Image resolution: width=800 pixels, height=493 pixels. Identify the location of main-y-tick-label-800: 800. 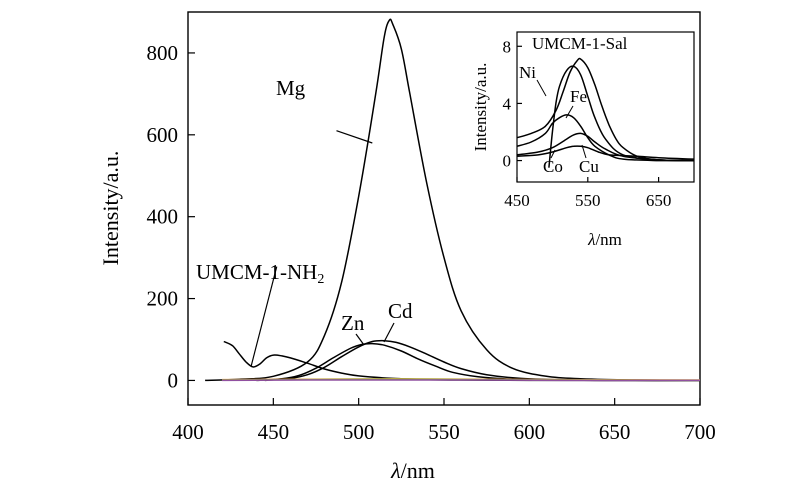
(163, 53).